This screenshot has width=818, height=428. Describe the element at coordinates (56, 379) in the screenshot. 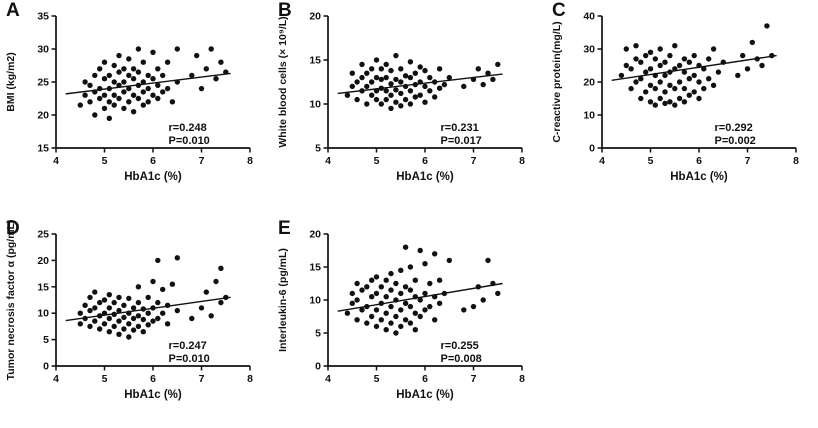

I see `x-tick-label: 4` at that location.